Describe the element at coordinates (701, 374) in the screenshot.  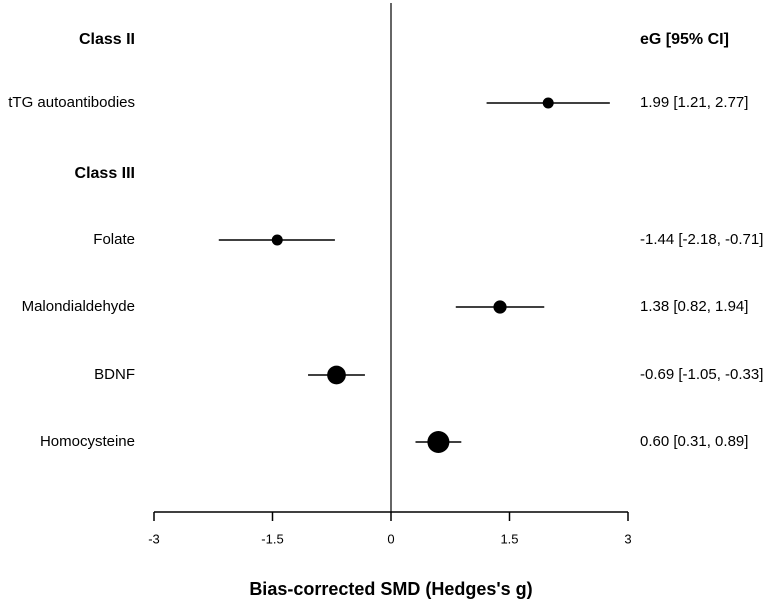
I see `effect-size-text: -0.69 [-1.05, -0.33]` at that location.